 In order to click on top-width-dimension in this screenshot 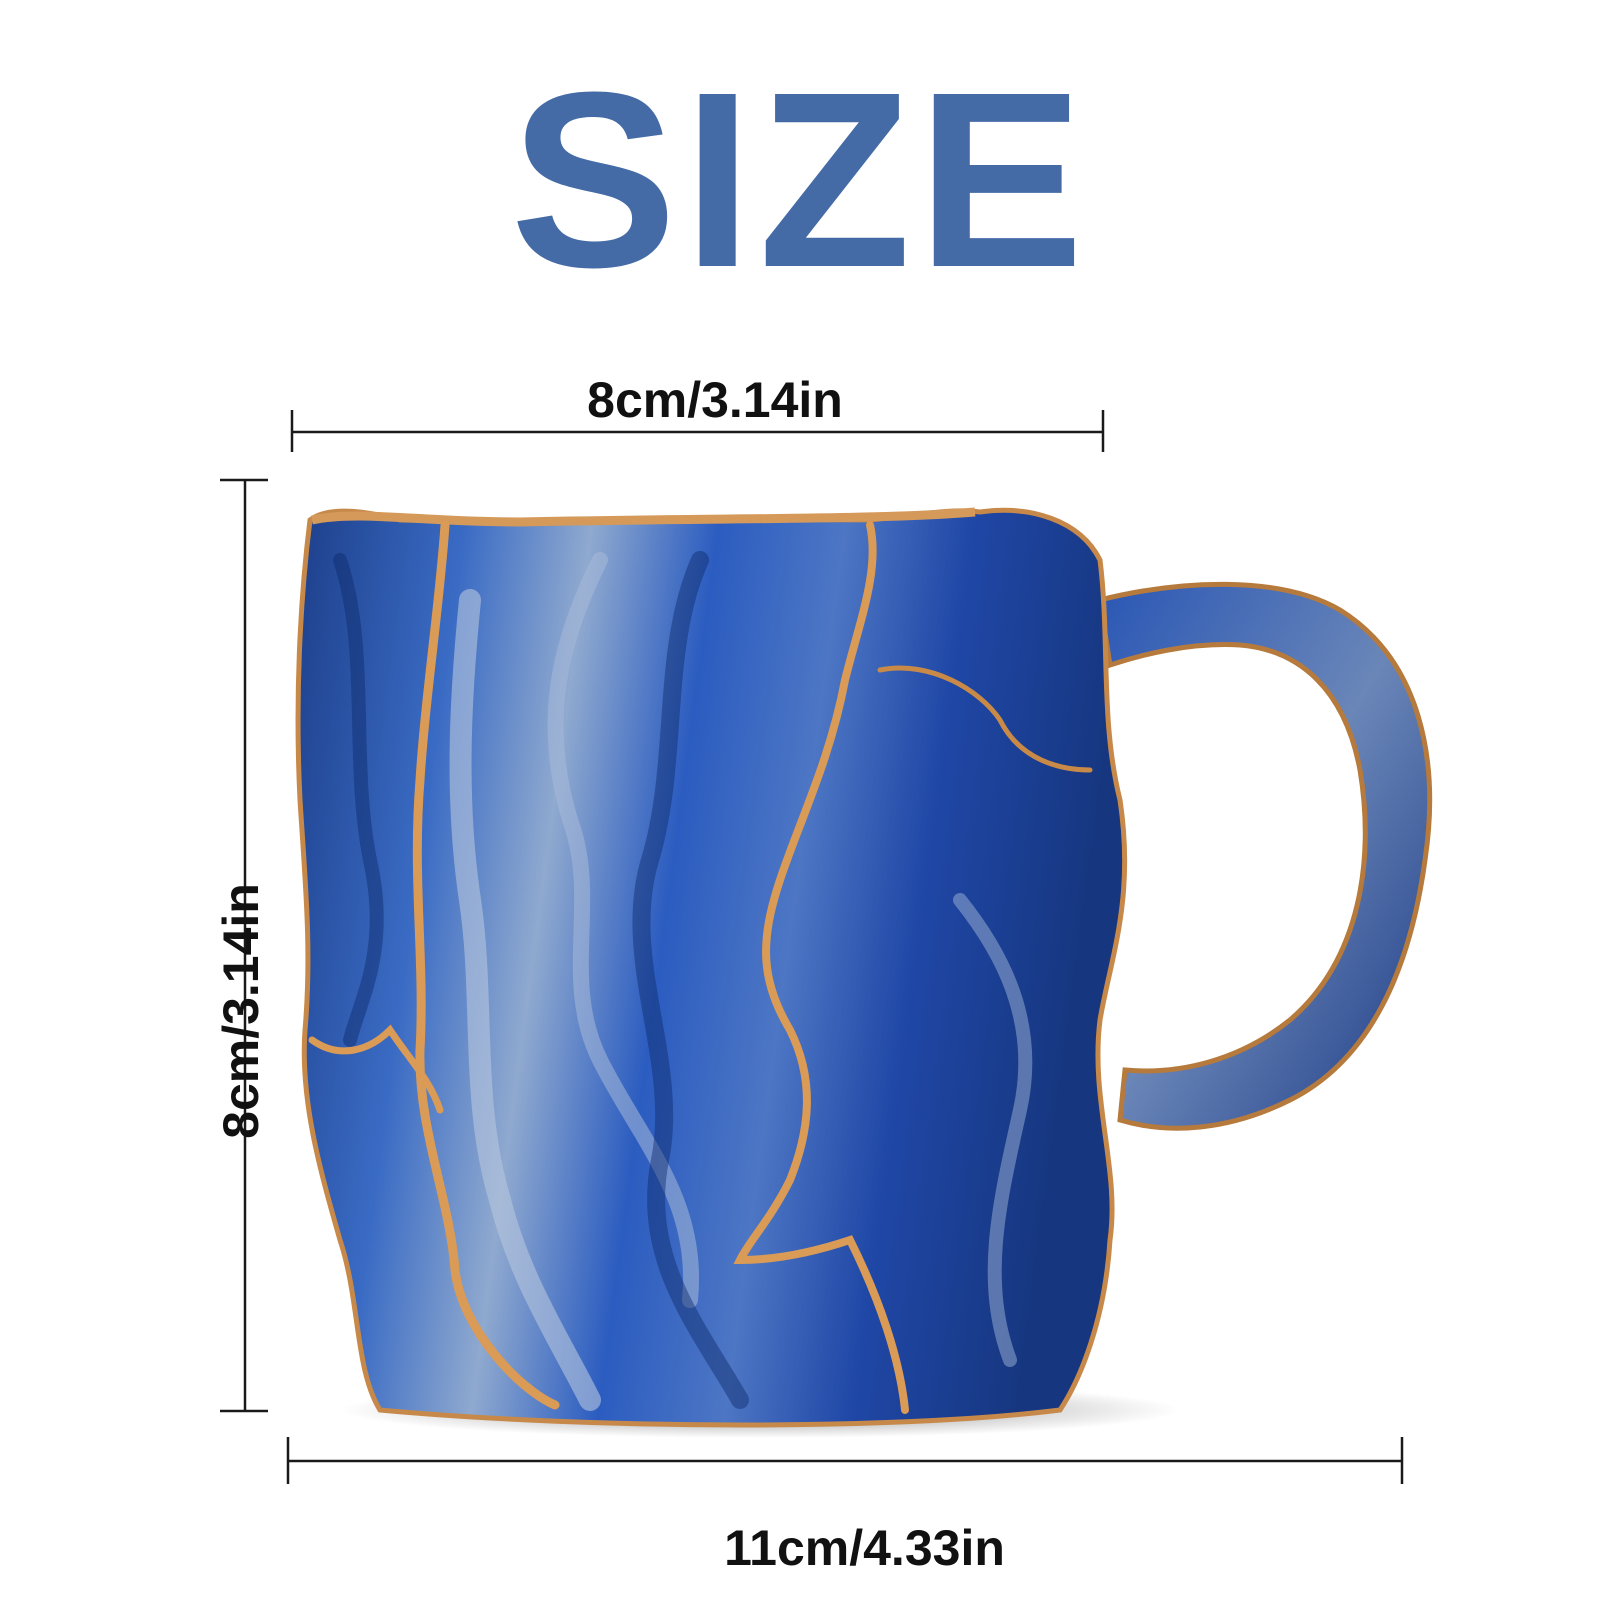, I will do `click(697, 431)`.